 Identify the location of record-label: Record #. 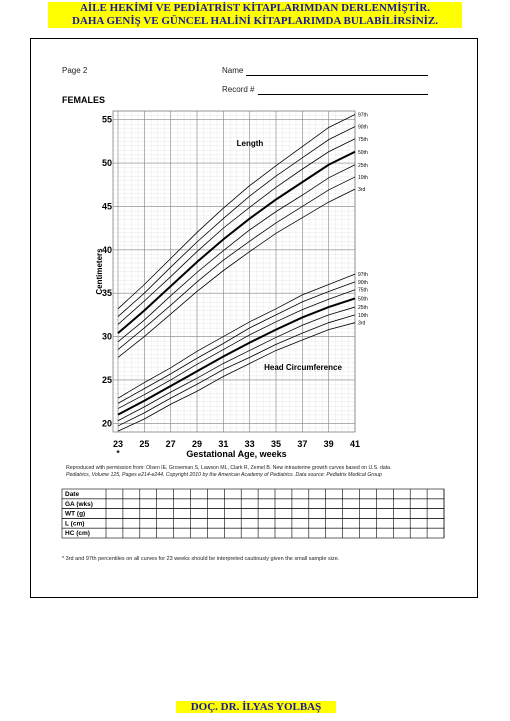
(238, 89).